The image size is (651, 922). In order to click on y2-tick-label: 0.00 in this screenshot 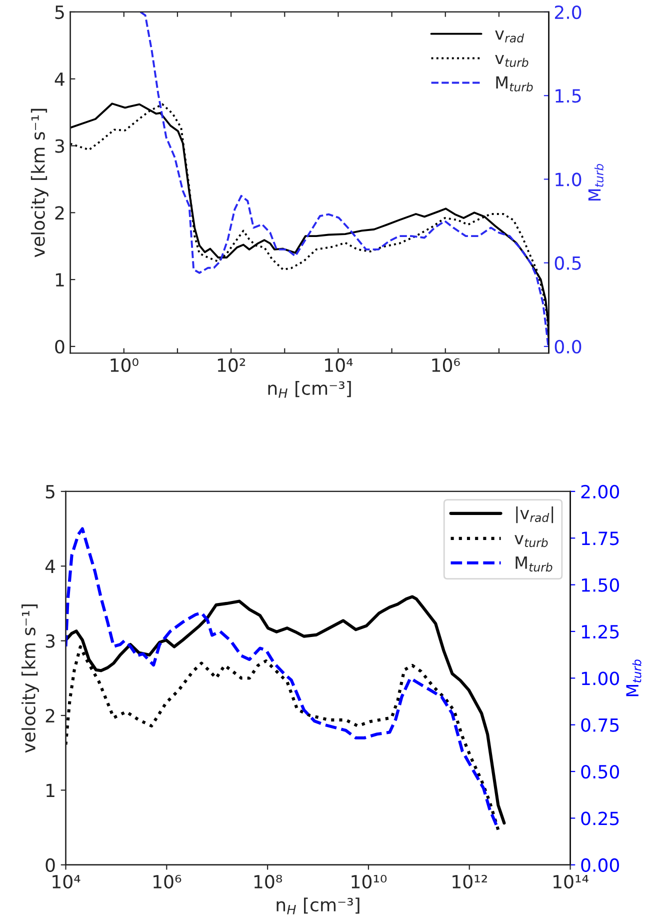, I will do `click(600, 865)`.